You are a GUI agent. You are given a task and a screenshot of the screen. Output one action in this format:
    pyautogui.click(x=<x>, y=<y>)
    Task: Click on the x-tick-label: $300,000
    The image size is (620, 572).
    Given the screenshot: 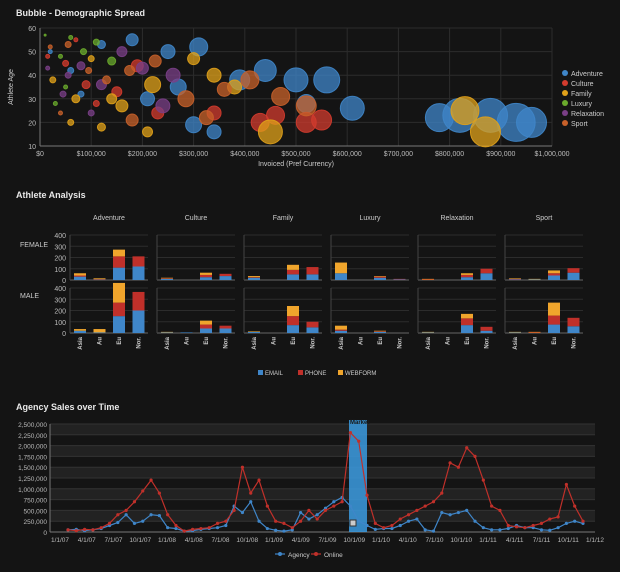 What is the action you would take?
    pyautogui.click(x=193, y=154)
    